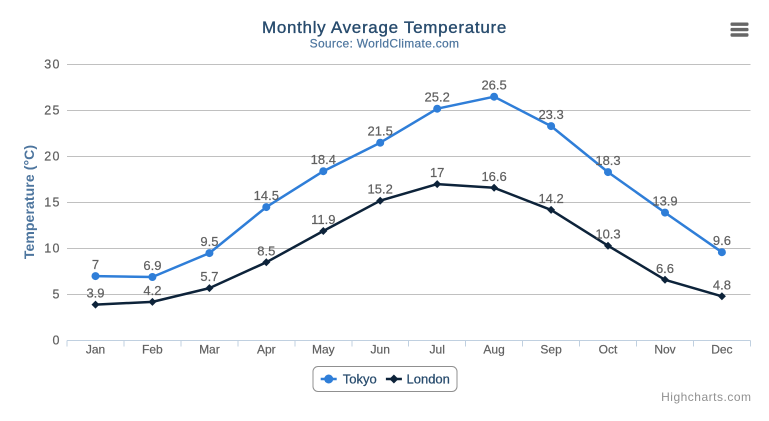 The image size is (769, 421). Describe the element at coordinates (52, 111) in the screenshot. I see `svg-text: 25` at that location.